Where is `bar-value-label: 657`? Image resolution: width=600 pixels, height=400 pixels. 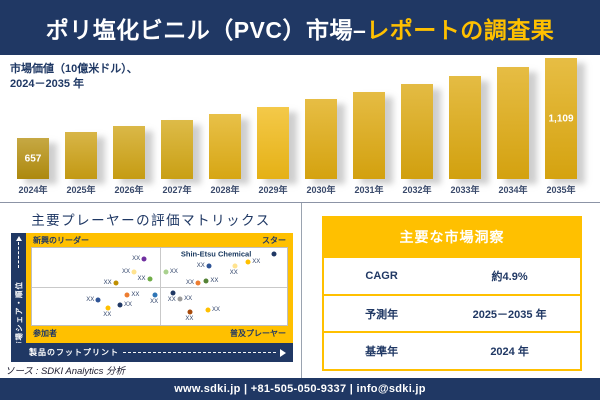 bar-value-label: 657 is located at coordinates (33, 158).